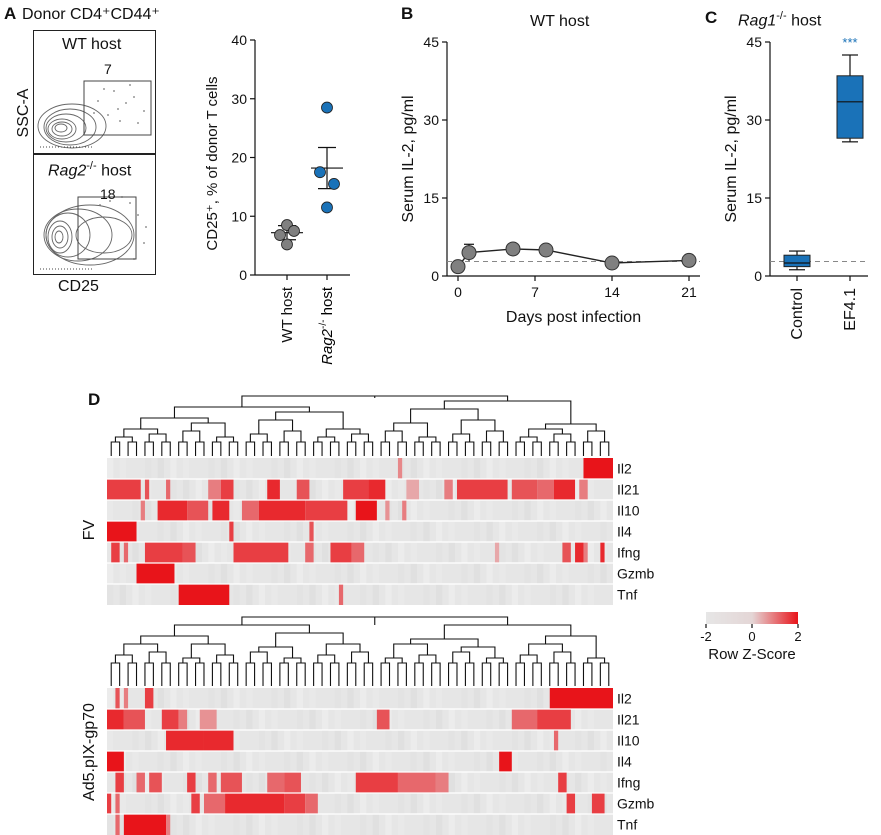 The height and width of the screenshot is (835, 881). I want to click on panel-a-title: Donor CD4⁺CD44⁺, so click(91, 14).